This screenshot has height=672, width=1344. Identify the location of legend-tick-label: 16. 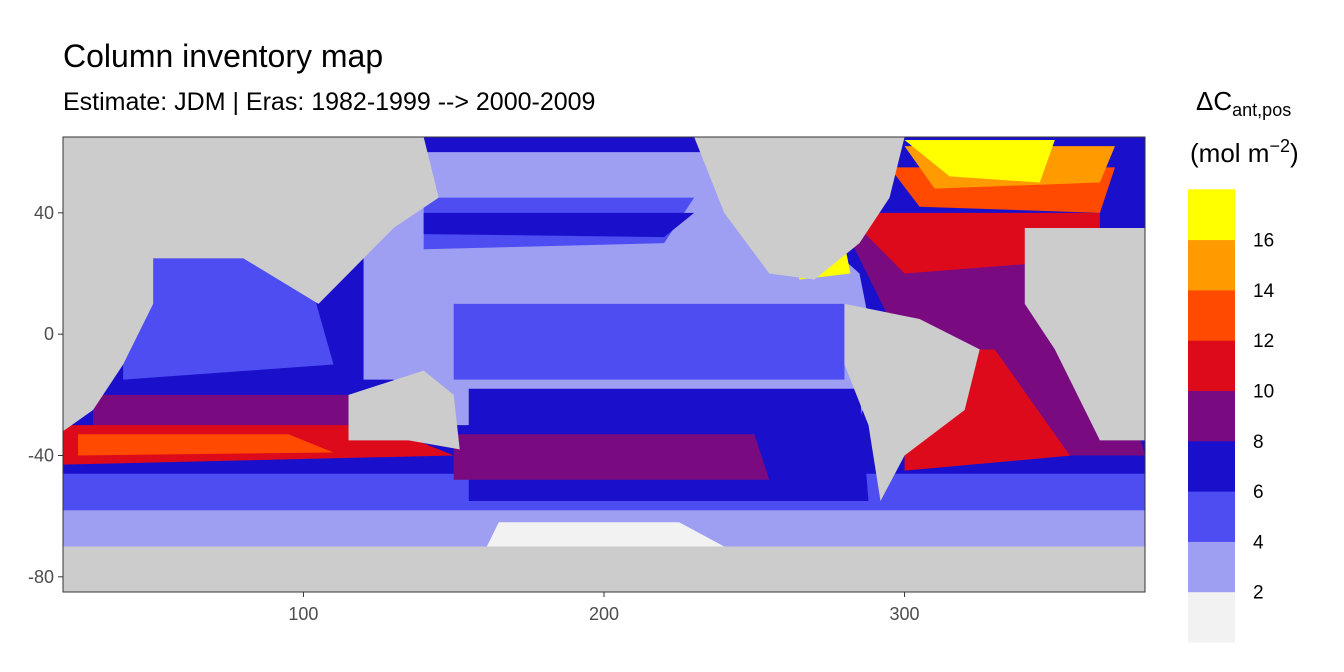
(1263, 241).